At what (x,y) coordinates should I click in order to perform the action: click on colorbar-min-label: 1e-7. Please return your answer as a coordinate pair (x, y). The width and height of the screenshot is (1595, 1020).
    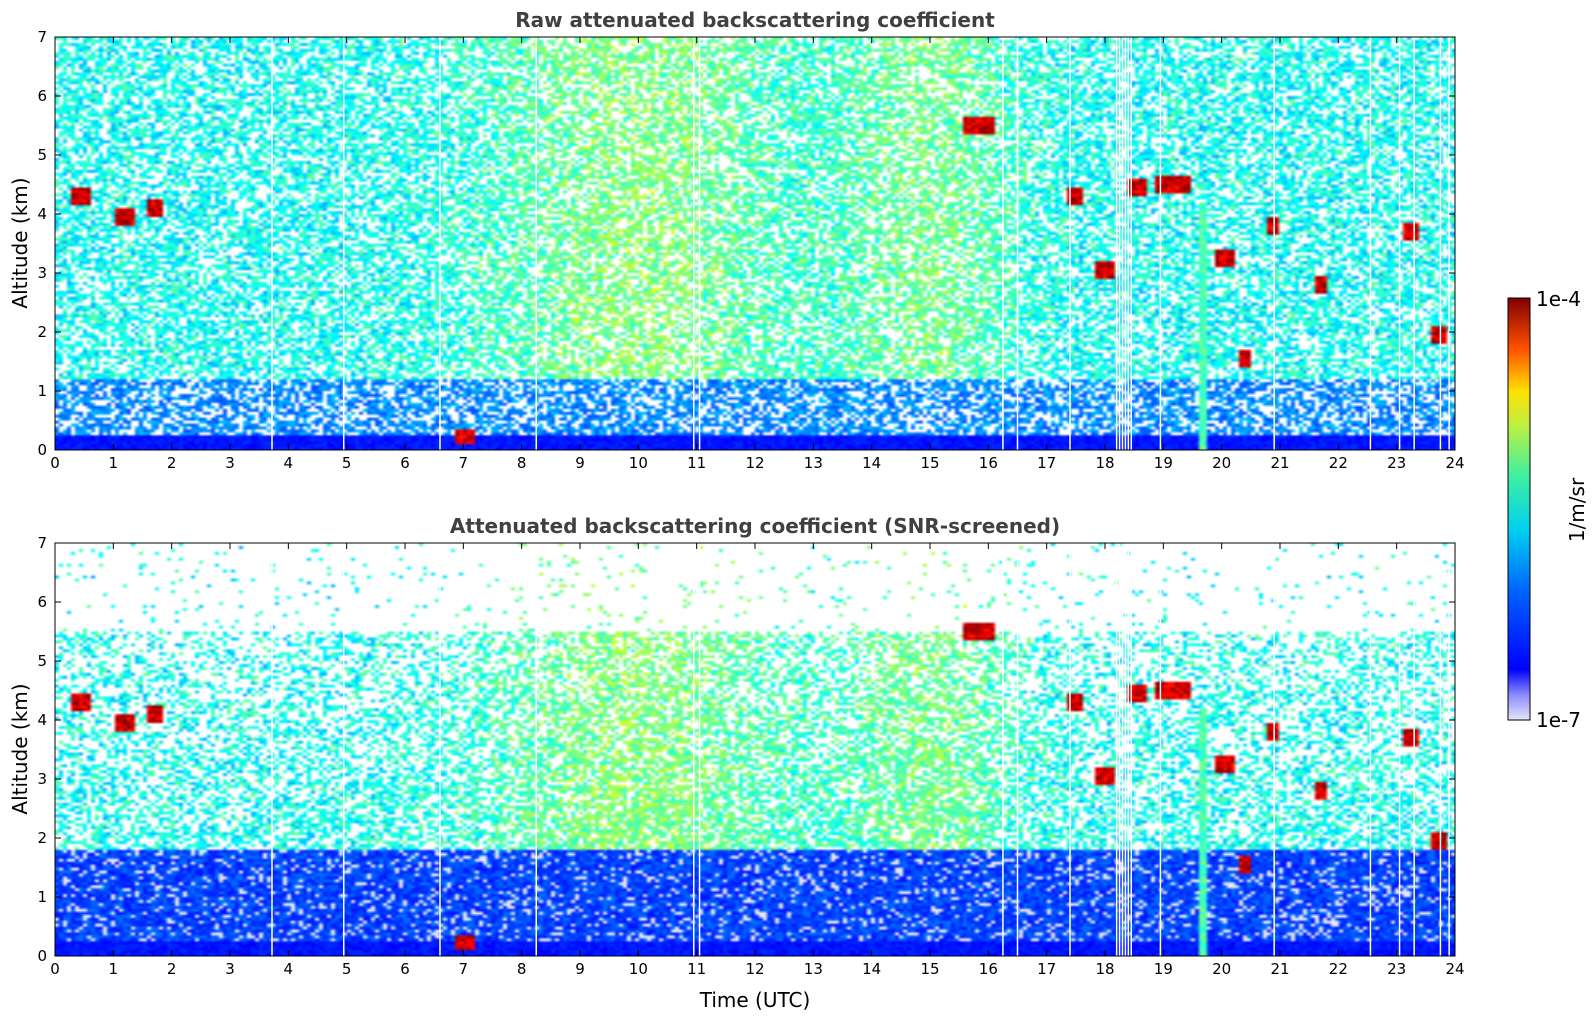
    Looking at the image, I should click on (1558, 720).